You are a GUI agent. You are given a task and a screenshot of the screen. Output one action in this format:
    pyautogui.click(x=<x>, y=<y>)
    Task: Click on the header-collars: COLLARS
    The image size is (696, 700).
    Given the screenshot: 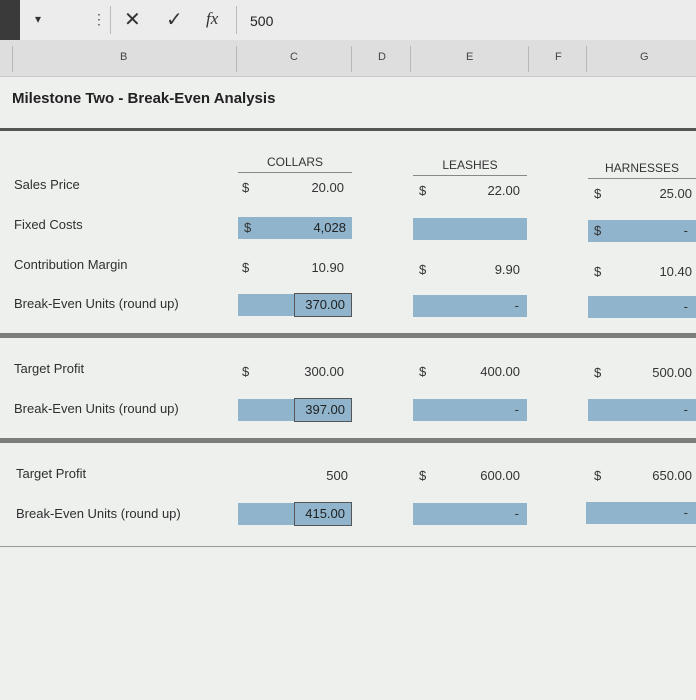 What is the action you would take?
    pyautogui.click(x=295, y=162)
    